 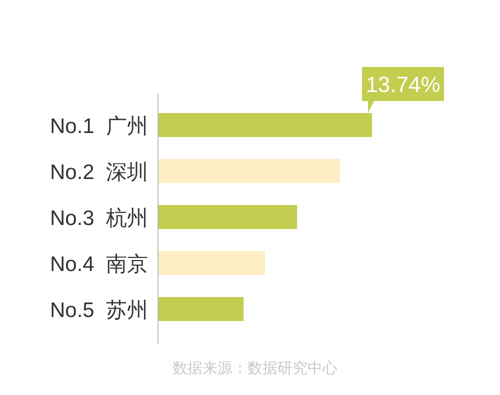 I want to click on y-tick-label: No.3 杭州, so click(x=99, y=218).